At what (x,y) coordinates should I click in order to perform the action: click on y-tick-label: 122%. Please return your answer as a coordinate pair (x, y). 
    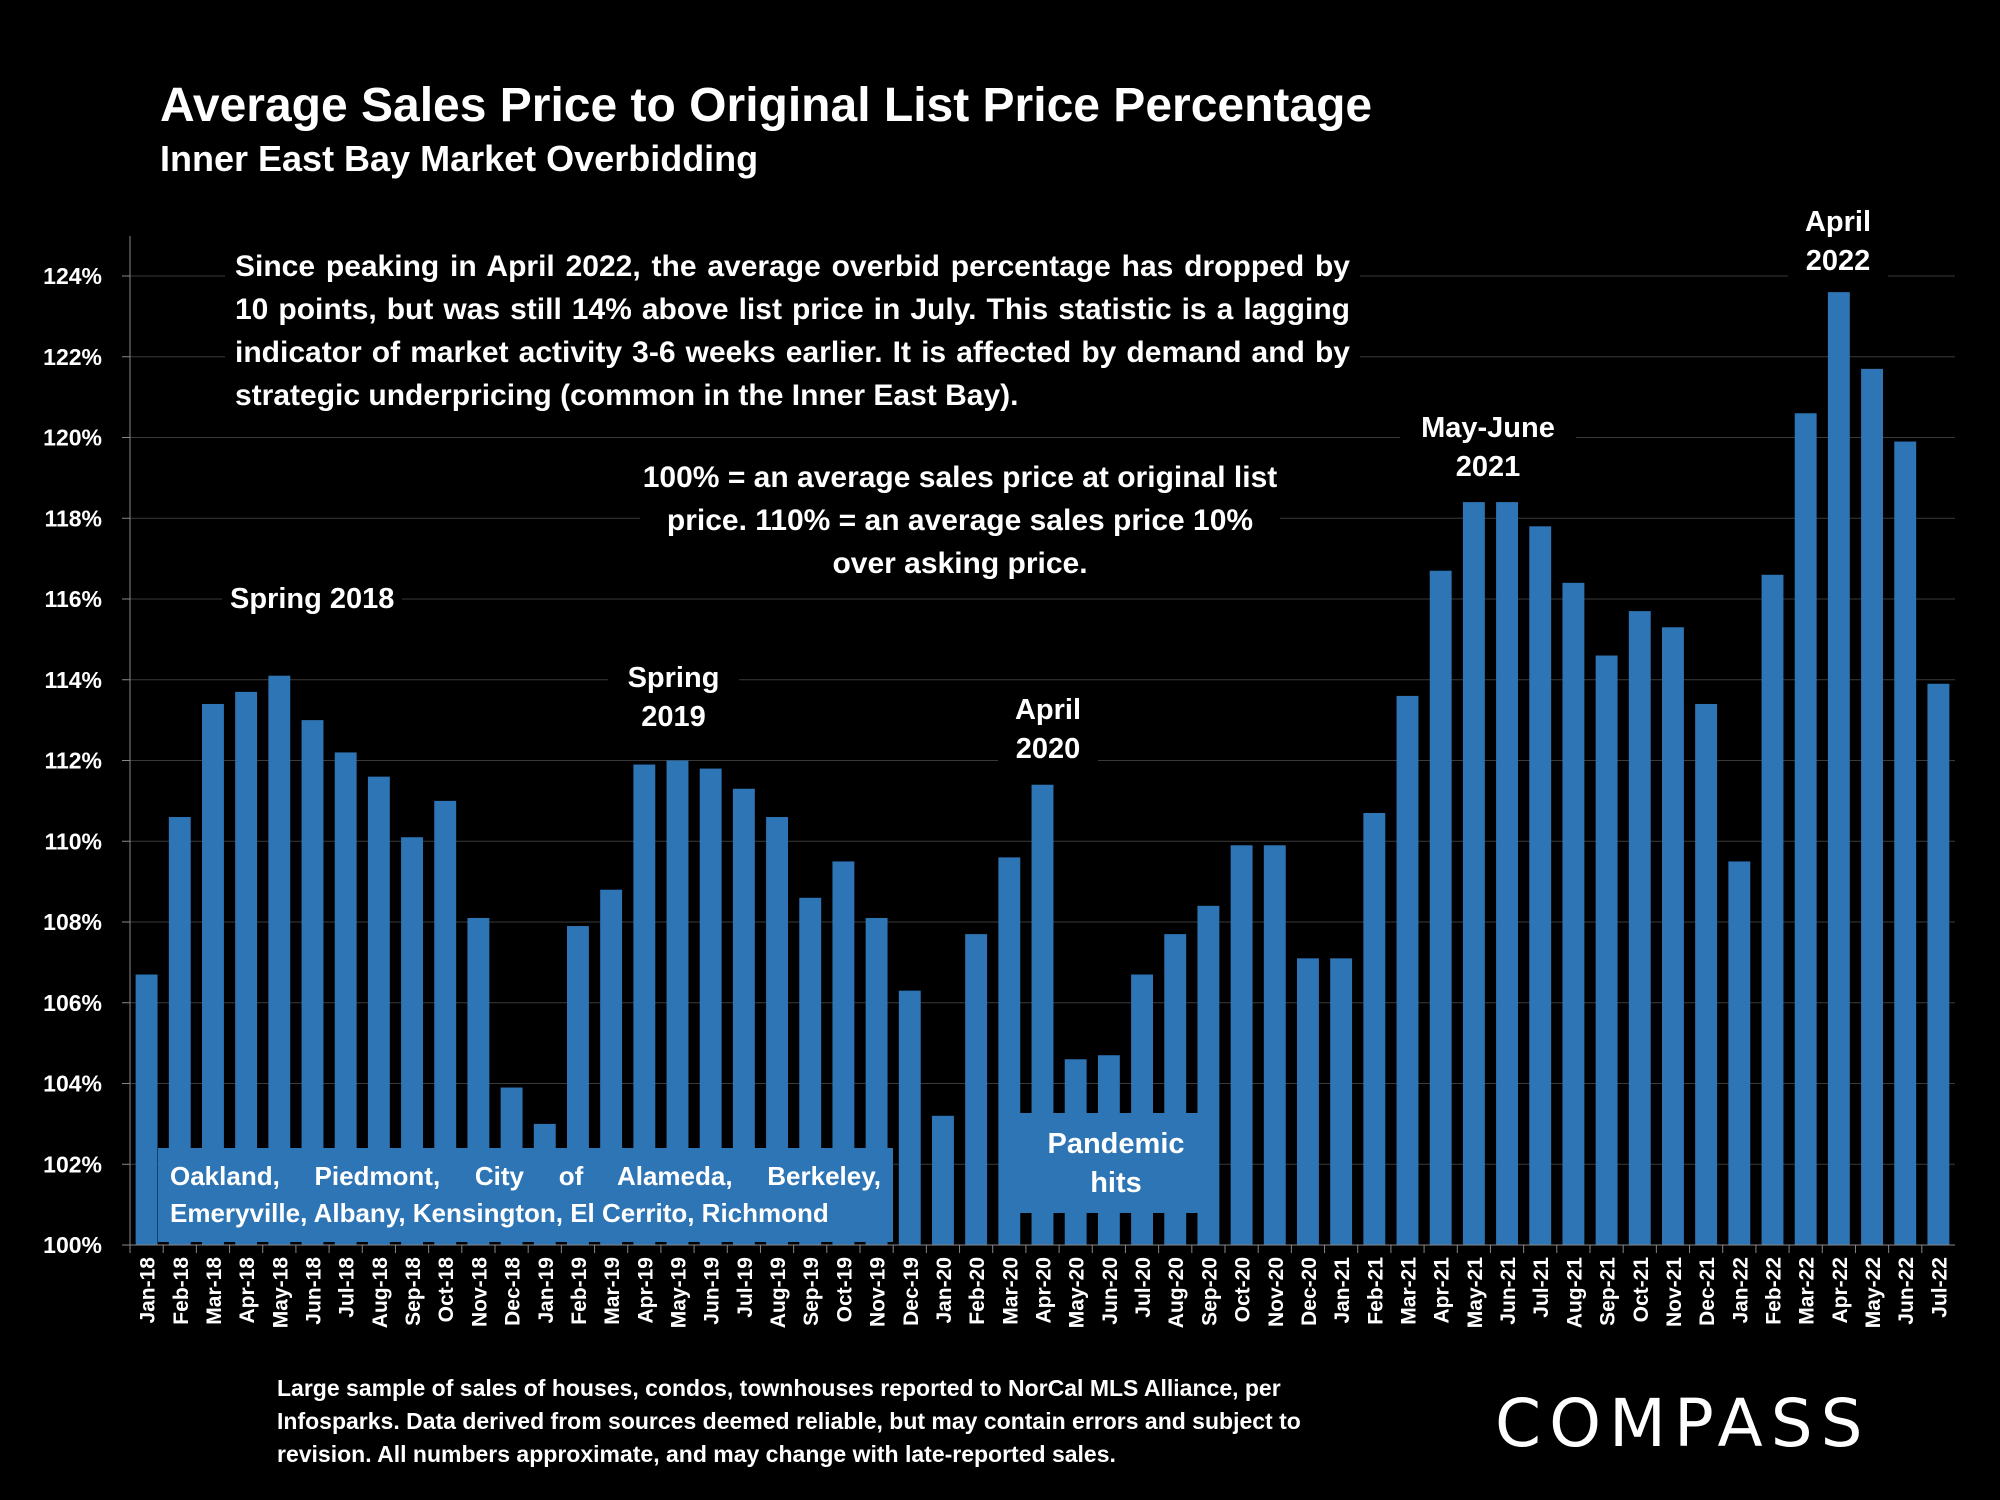
    Looking at the image, I should click on (72, 357).